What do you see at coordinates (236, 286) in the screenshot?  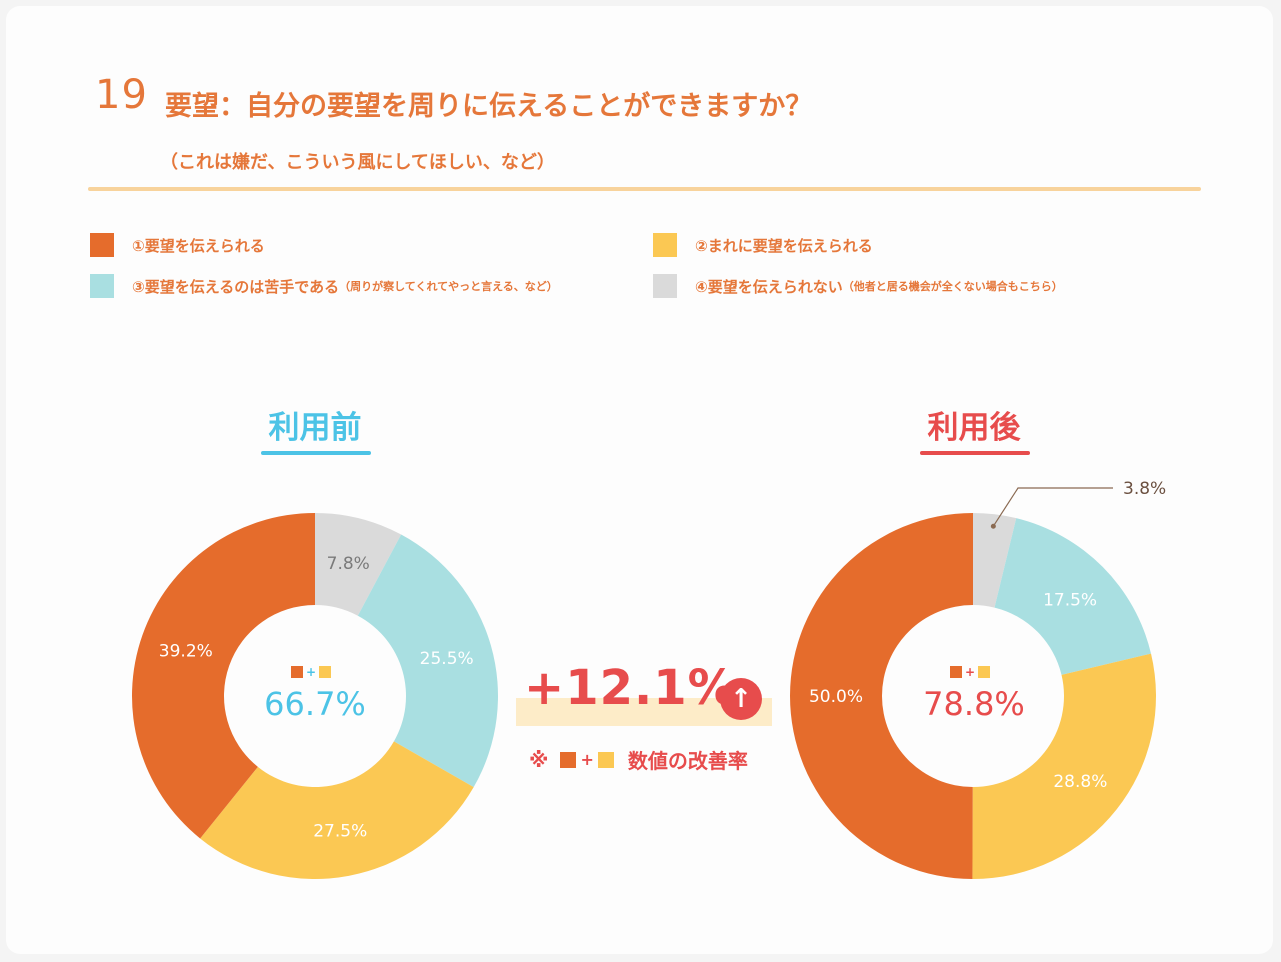 I see `legend-label-3: ③要望を伝えるのは苦手である` at bounding box center [236, 286].